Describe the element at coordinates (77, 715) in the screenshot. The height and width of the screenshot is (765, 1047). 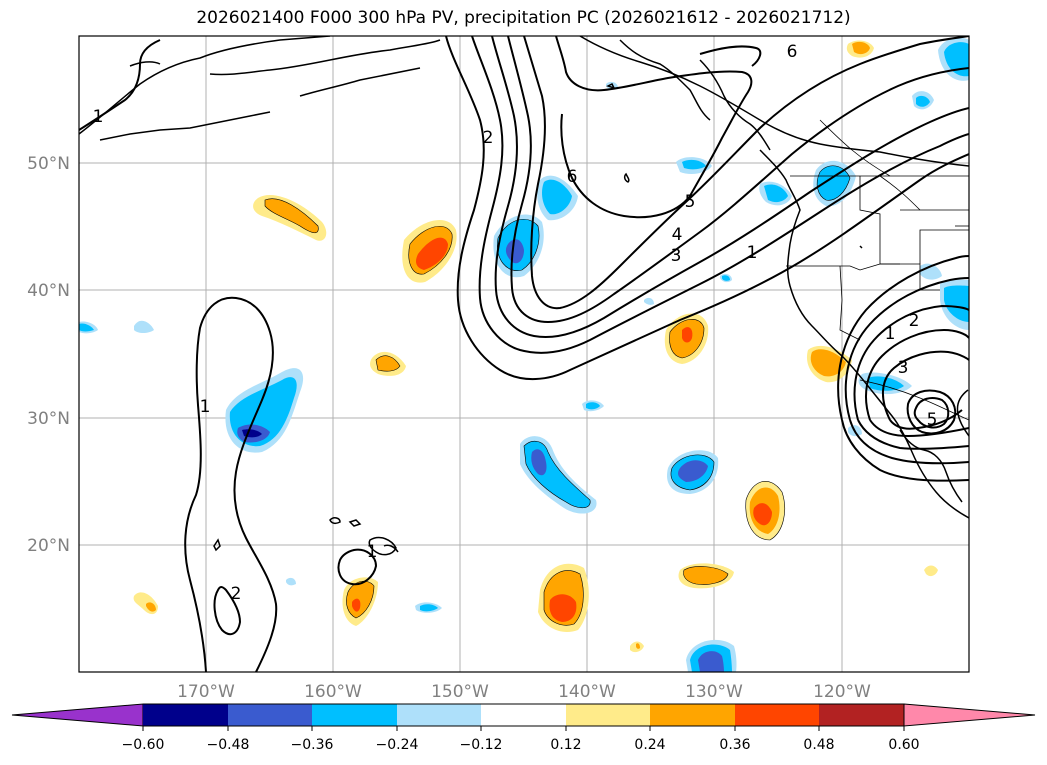
I see `colorbar-extend-low` at that location.